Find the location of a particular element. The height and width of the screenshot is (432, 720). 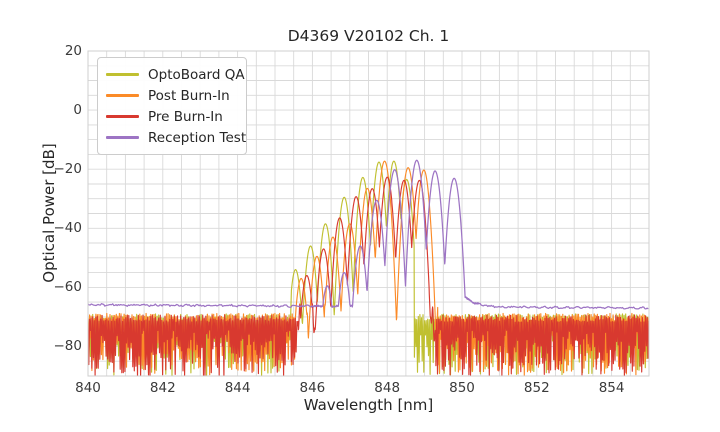

y-tick-label: −20 is located at coordinates (68, 169).